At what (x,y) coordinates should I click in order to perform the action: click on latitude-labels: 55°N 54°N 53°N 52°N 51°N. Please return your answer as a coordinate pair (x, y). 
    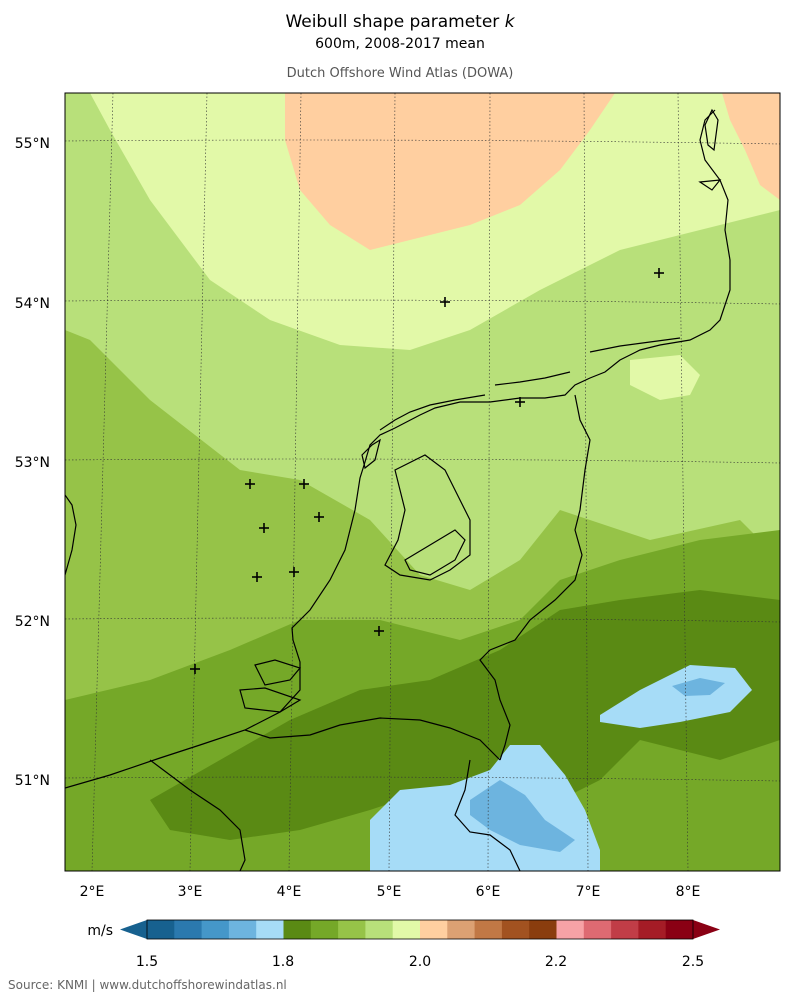
    Looking at the image, I should click on (32, 462).